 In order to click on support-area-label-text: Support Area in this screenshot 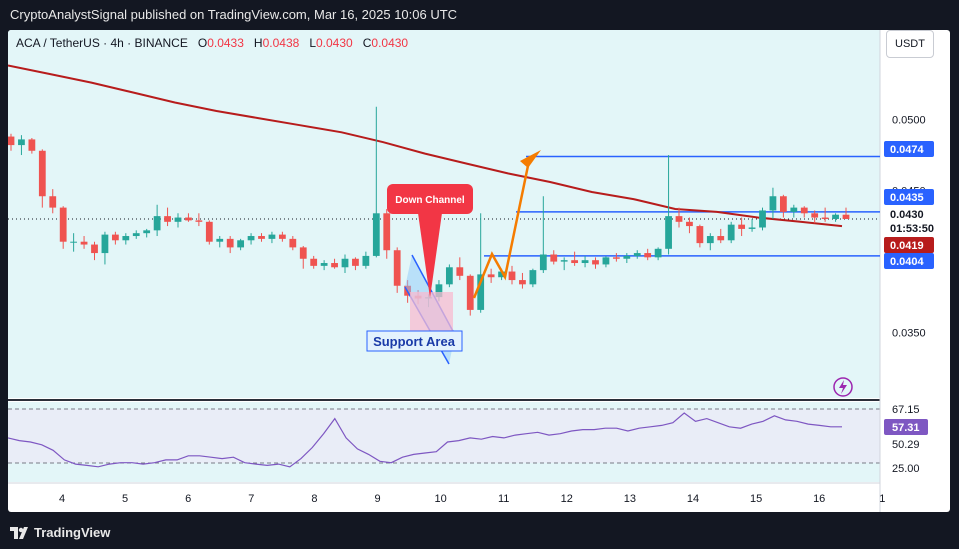, I will do `click(414, 341)`.